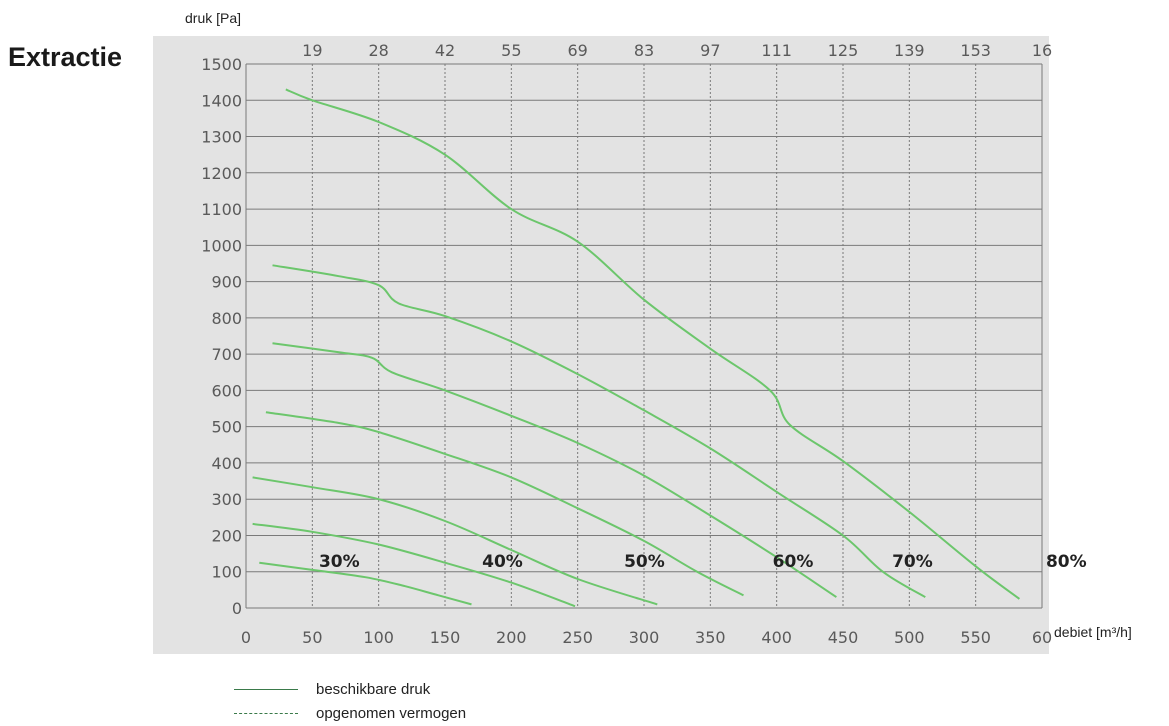 This screenshot has width=1169, height=726. What do you see at coordinates (378, 637) in the screenshot?
I see `x-tick-label: 100` at bounding box center [378, 637].